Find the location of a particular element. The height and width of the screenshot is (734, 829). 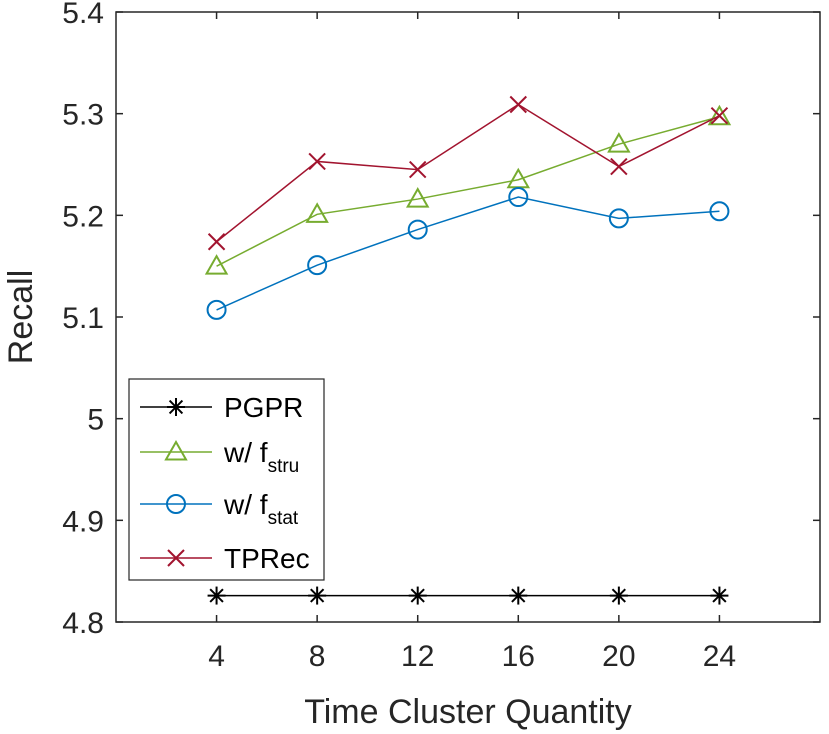

x-tick-label: 20 is located at coordinates (618, 656).